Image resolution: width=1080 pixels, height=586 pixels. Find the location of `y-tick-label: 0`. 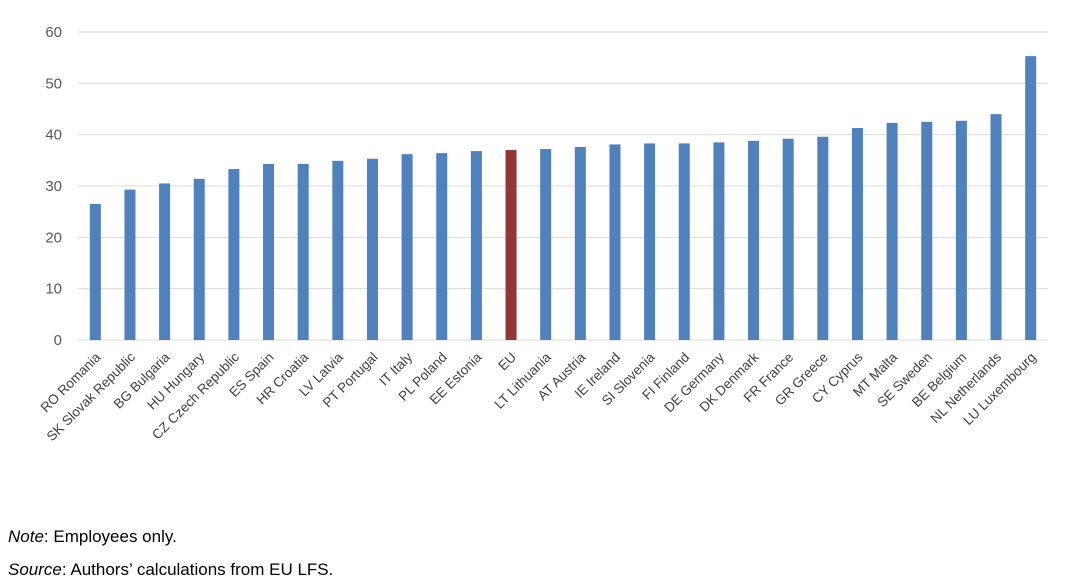

y-tick-label: 0 is located at coordinates (58, 340).